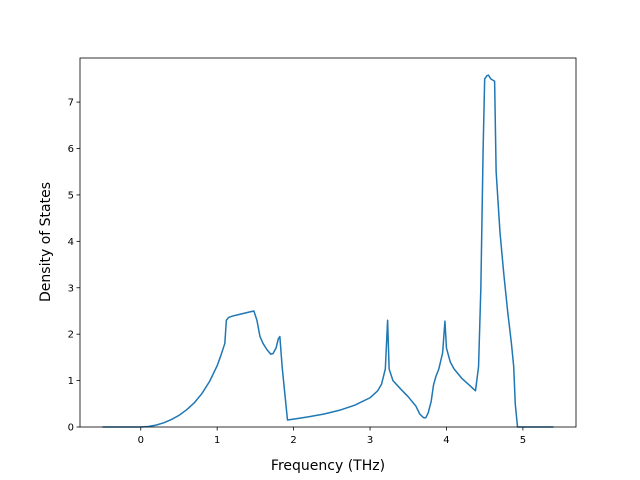 The image size is (640, 480). Describe the element at coordinates (46, 242) in the screenshot. I see `y-axis-label: Density of States` at that location.